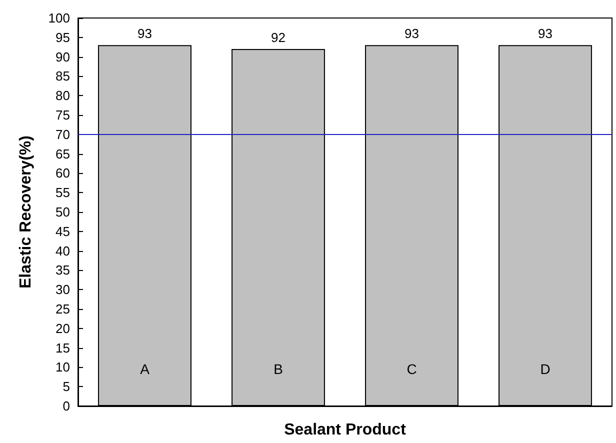 This screenshot has width=616, height=443. What do you see at coordinates (63, 367) in the screenshot?
I see `y-tick-label: 10` at bounding box center [63, 367].